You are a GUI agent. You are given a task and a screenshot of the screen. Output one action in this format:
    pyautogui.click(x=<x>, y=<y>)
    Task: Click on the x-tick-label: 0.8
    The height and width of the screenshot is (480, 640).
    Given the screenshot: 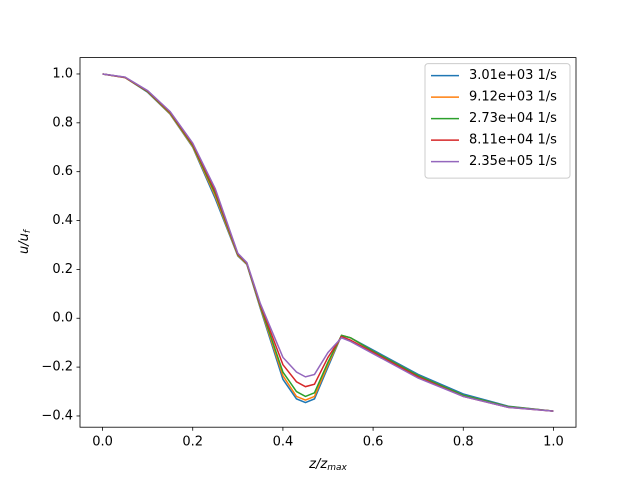 What is the action you would take?
    pyautogui.click(x=463, y=442)
    